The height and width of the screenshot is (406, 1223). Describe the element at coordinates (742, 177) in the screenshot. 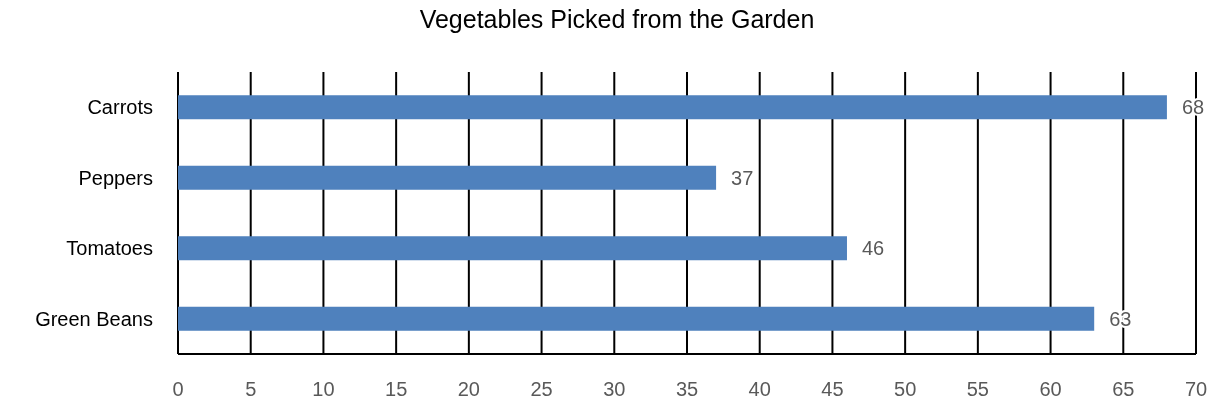

I see `data-label: 37` at that location.